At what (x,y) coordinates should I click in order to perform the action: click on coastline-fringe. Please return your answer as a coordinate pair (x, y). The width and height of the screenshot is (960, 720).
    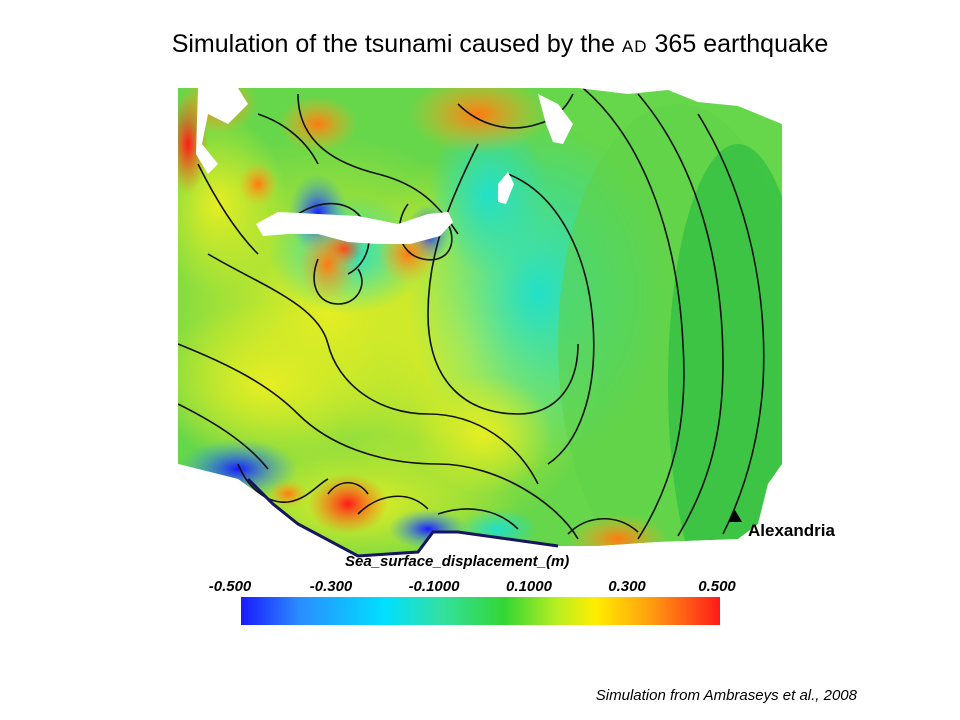
    Looking at the image, I should click on (402, 517).